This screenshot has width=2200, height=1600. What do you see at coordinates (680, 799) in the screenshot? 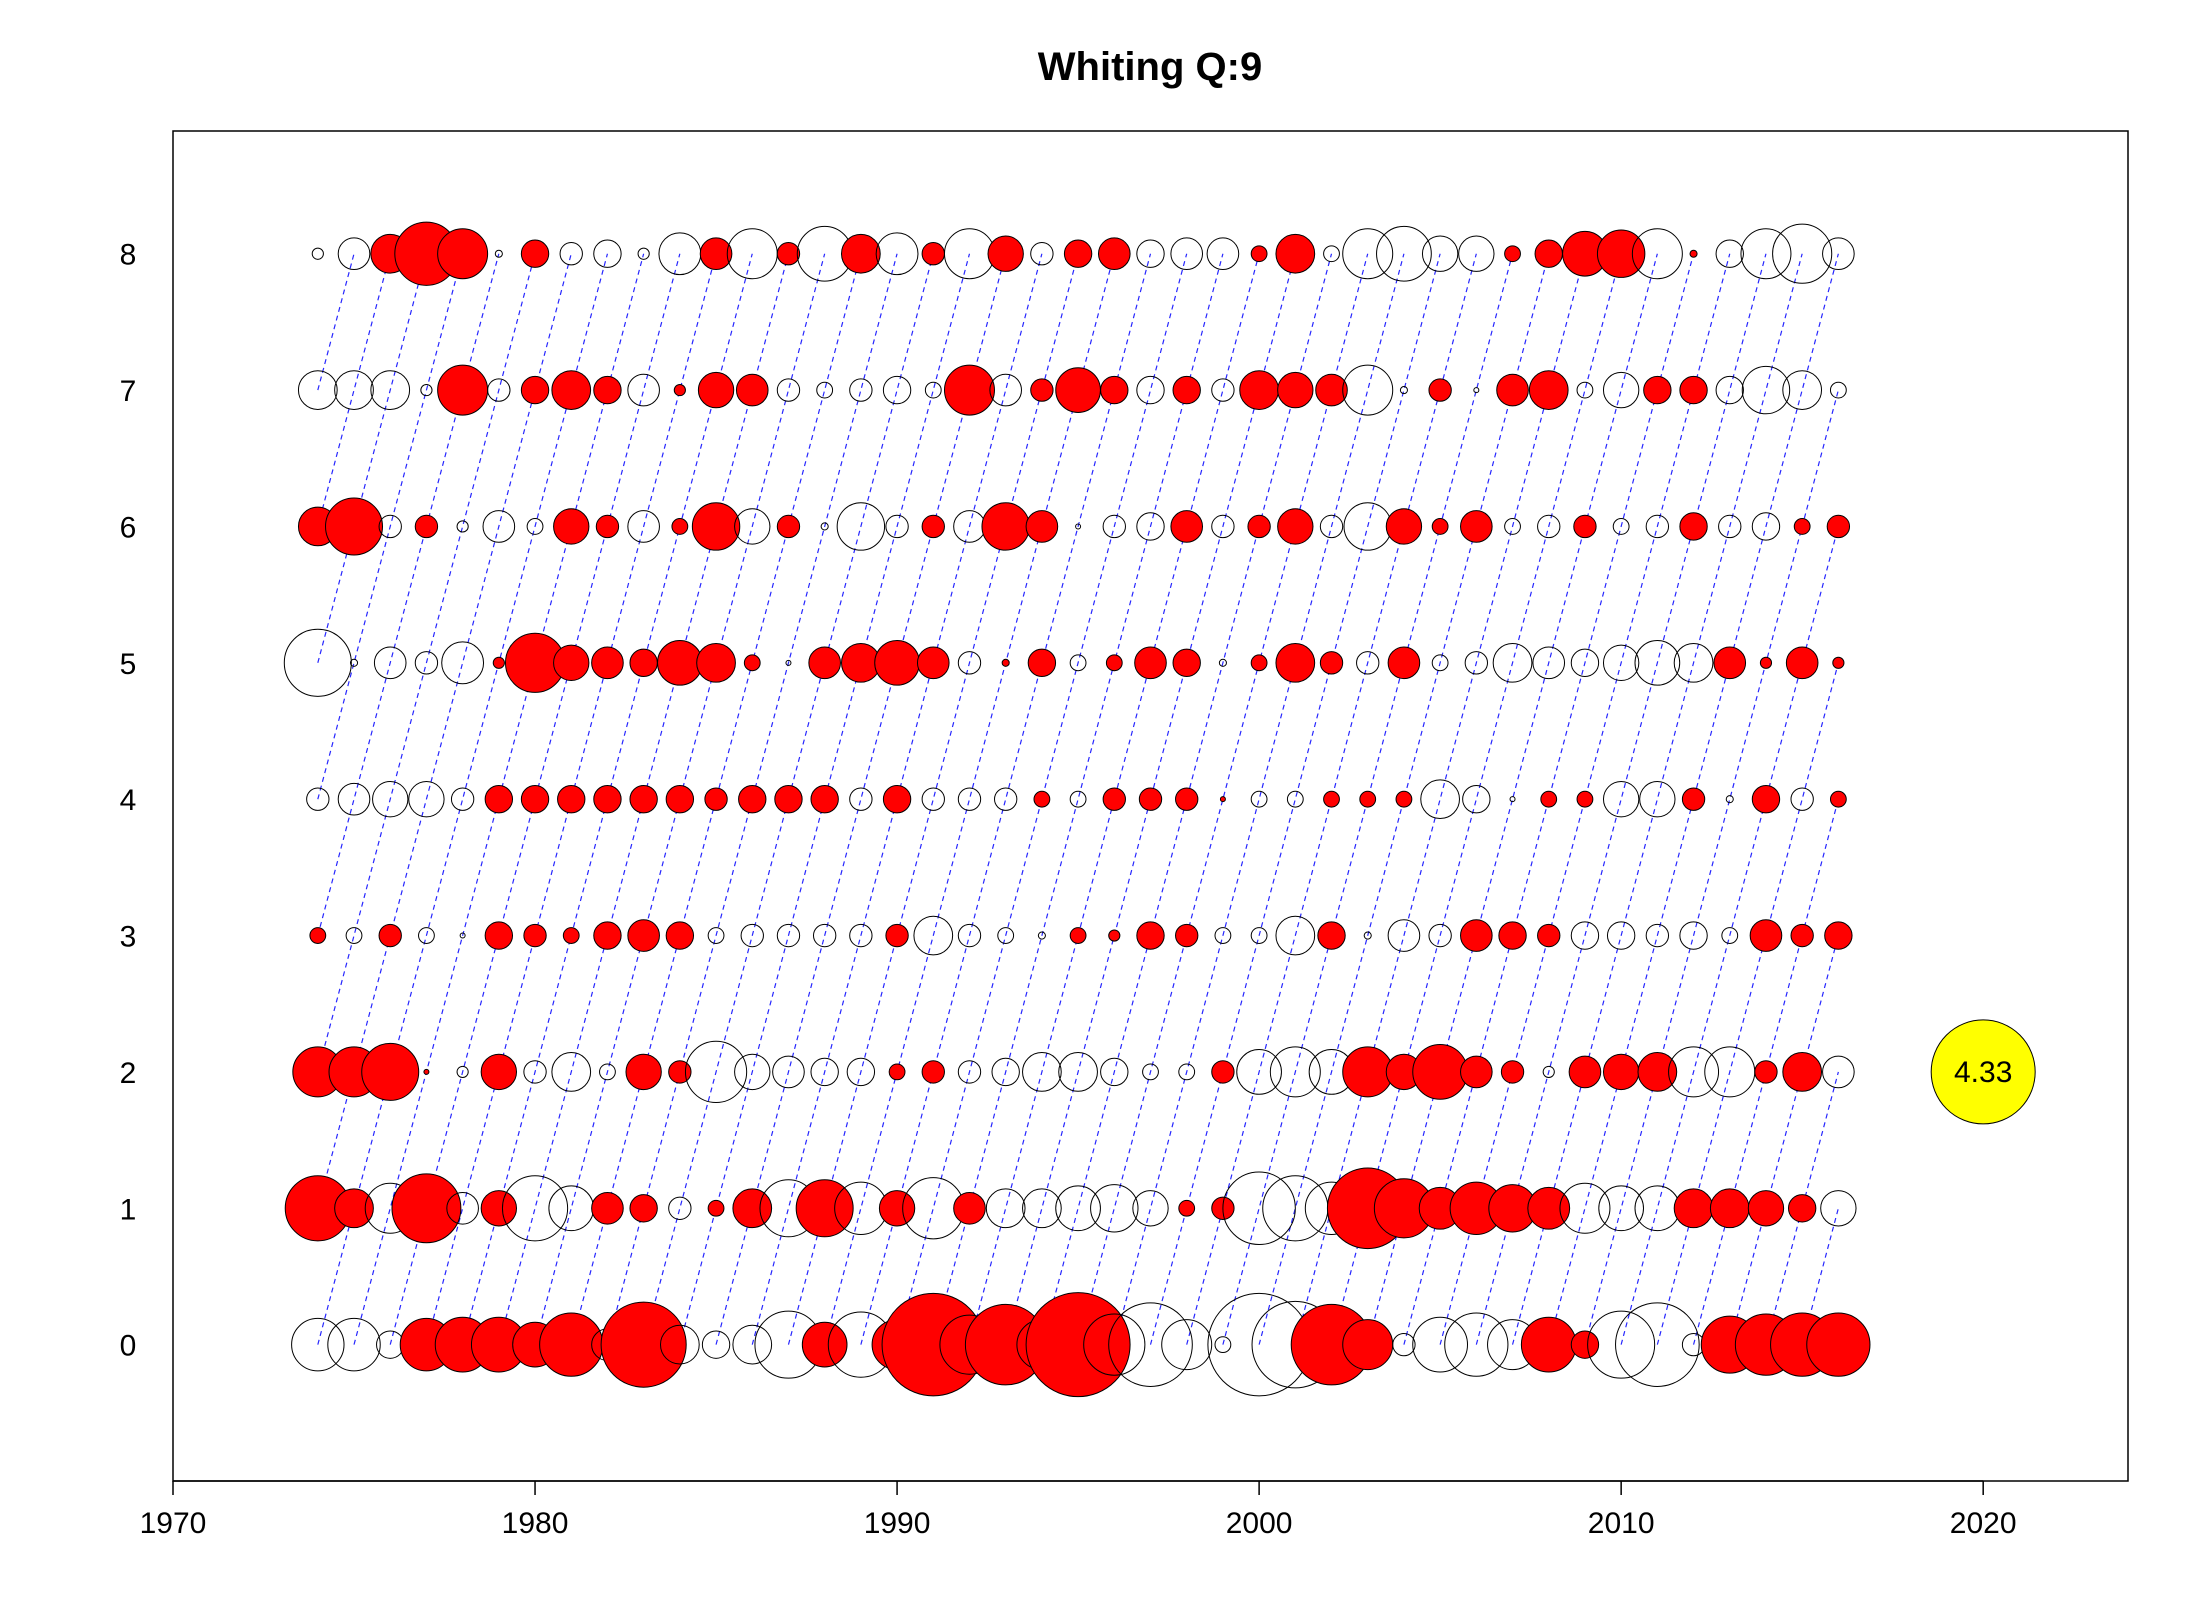
I see `bubble-age4-1984` at bounding box center [680, 799].